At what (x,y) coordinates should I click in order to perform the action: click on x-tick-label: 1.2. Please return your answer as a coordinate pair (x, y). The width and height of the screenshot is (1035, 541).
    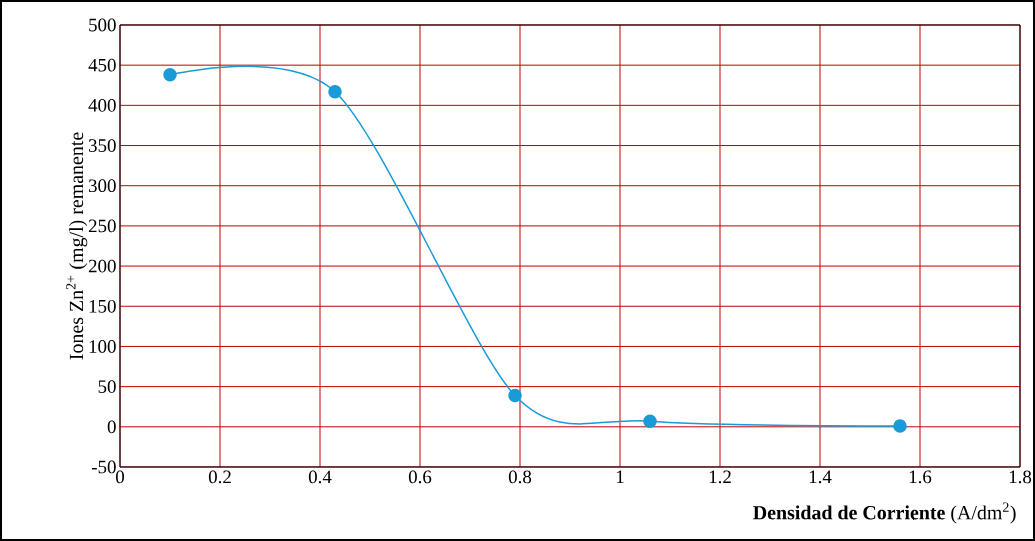
    Looking at the image, I should click on (720, 477).